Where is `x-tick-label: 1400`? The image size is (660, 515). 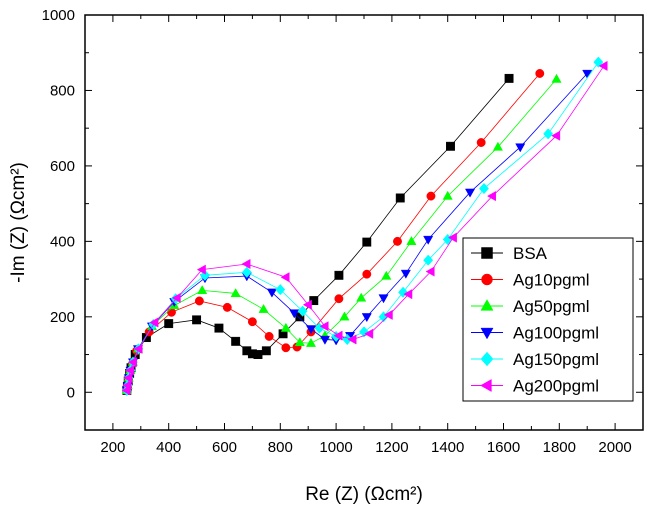 x-tick-label: 1400 is located at coordinates (447, 447).